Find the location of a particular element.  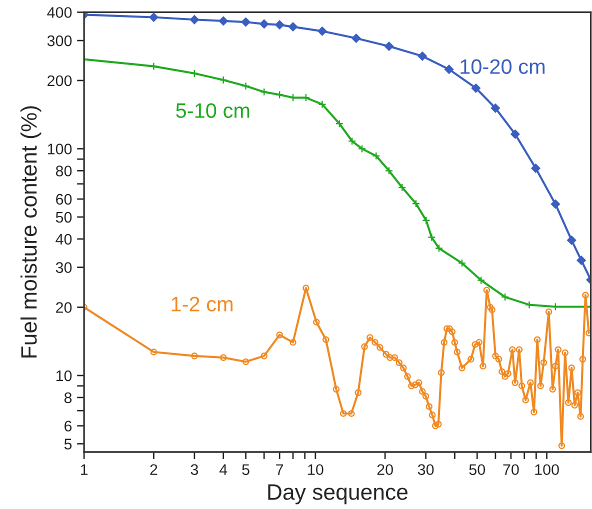

x-tick-label: 50 is located at coordinates (477, 470).